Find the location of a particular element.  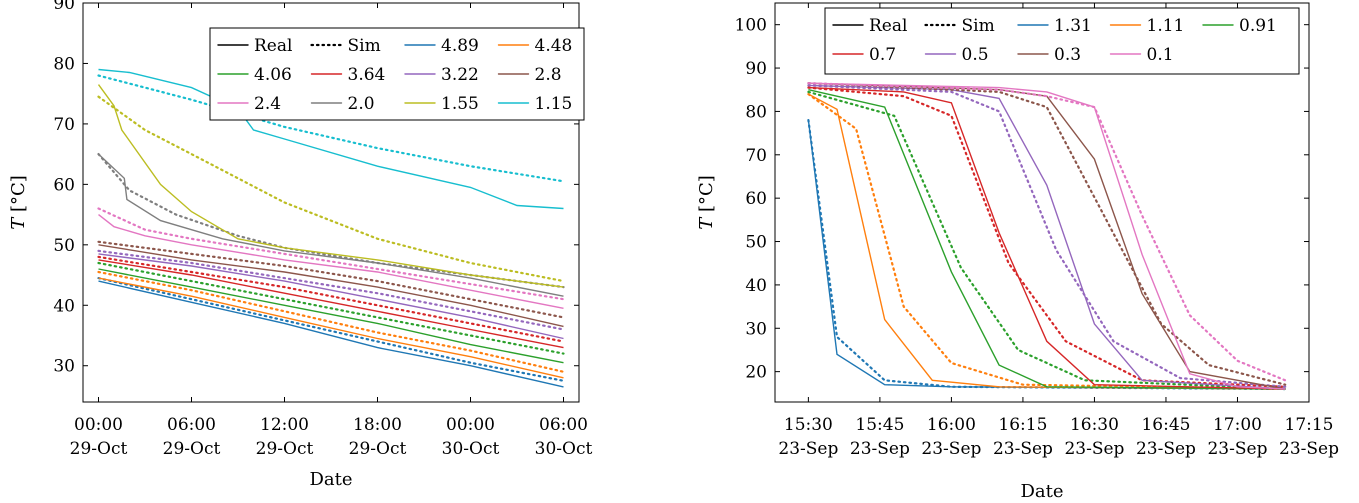

series-real-1.55 is located at coordinates (330, 186).